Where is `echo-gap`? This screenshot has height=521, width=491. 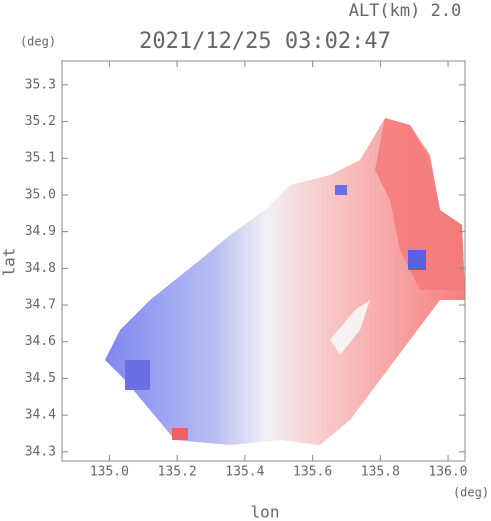 echo-gap is located at coordinates (350, 327).